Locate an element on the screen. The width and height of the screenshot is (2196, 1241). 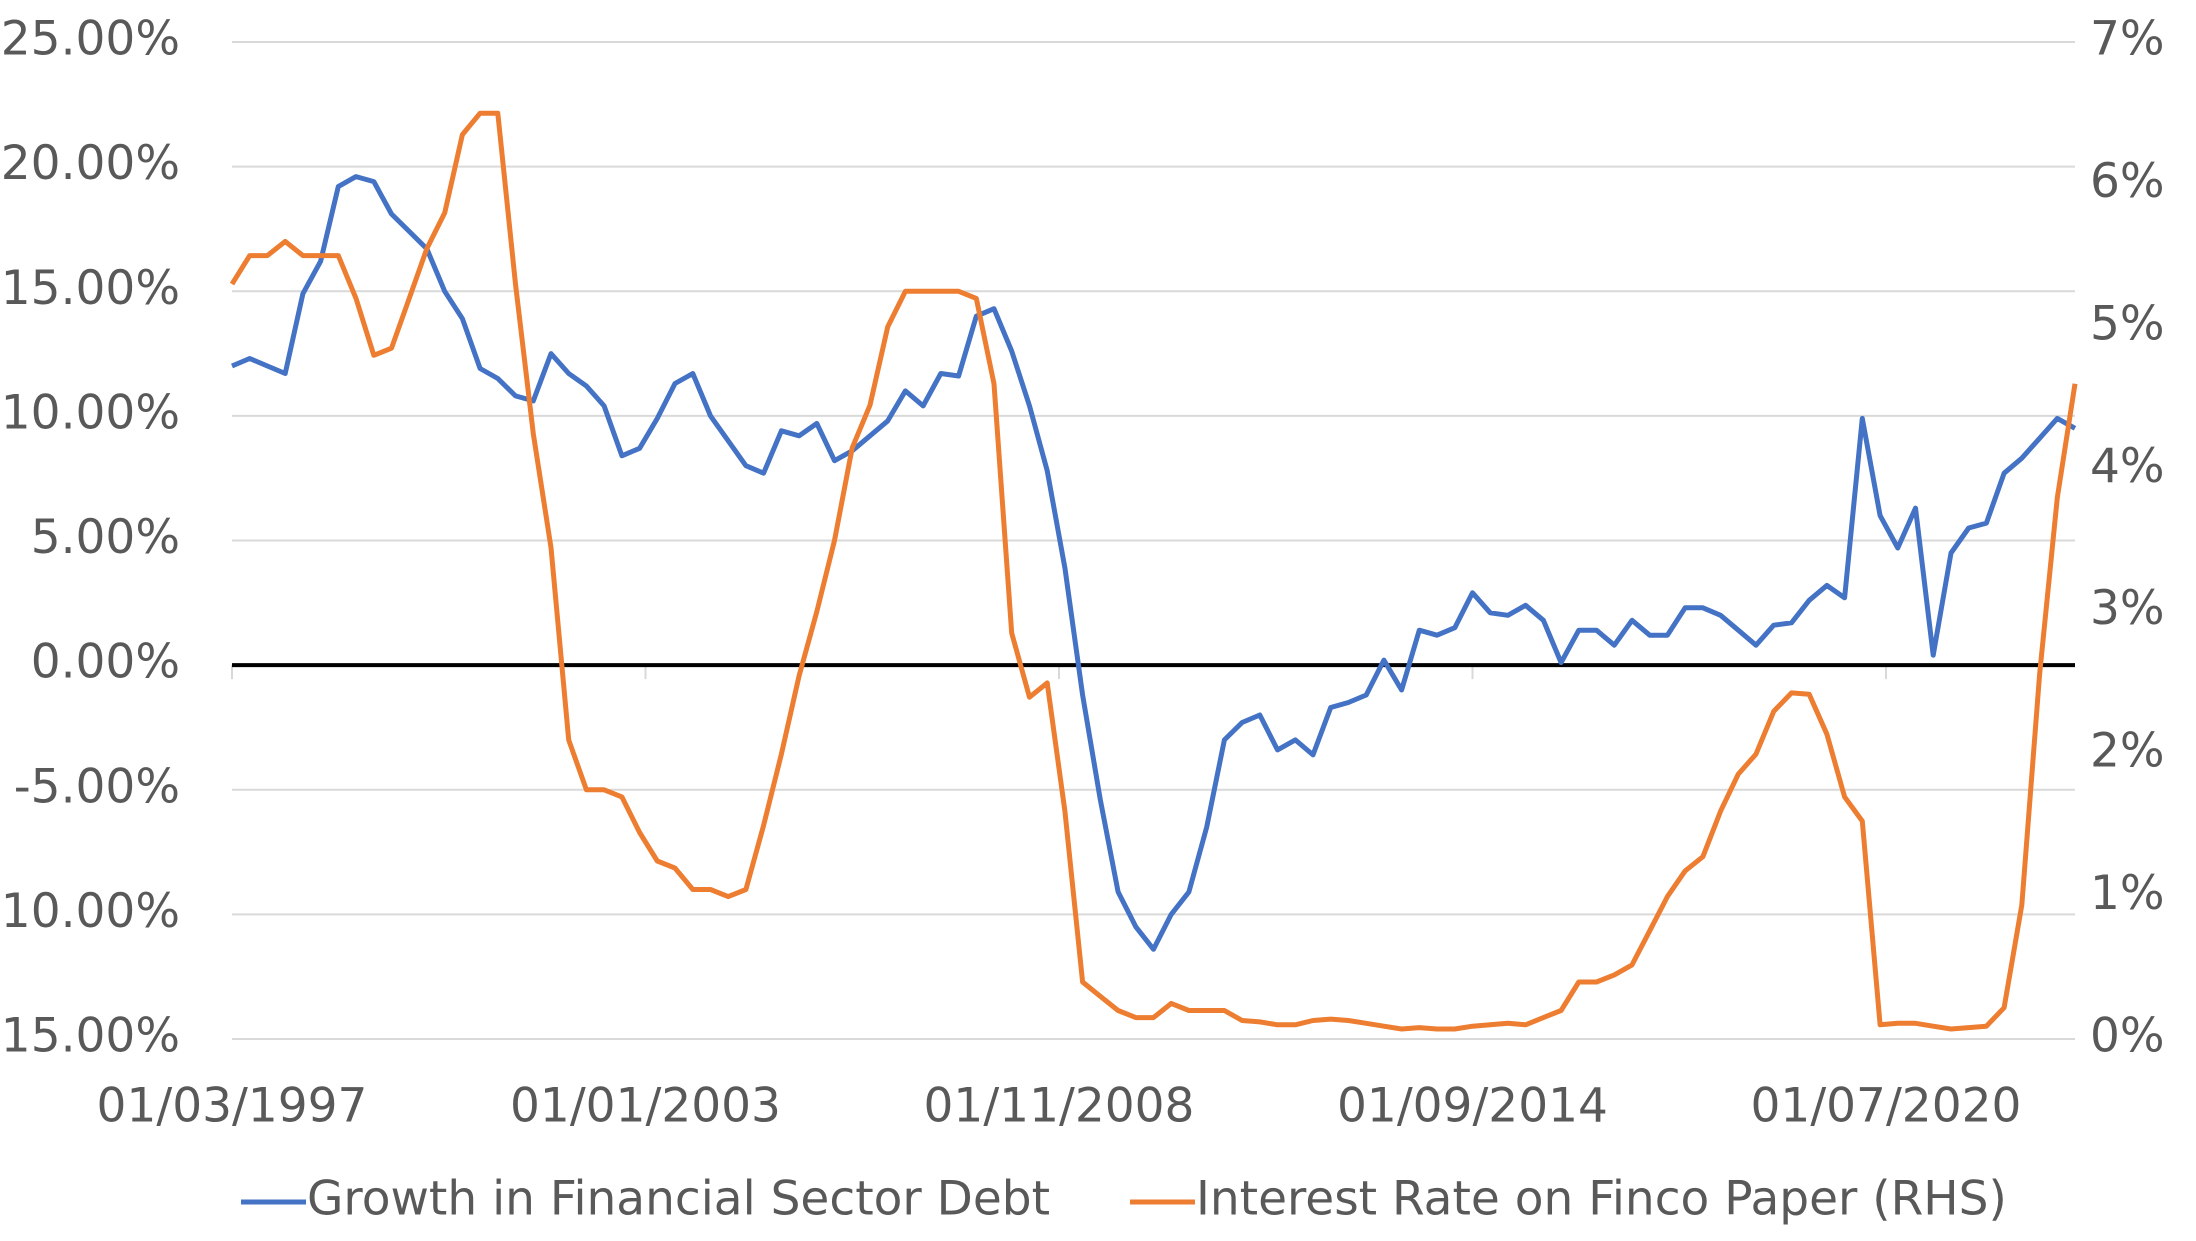
y2-tick-label: 7% is located at coordinates (2127, 39).